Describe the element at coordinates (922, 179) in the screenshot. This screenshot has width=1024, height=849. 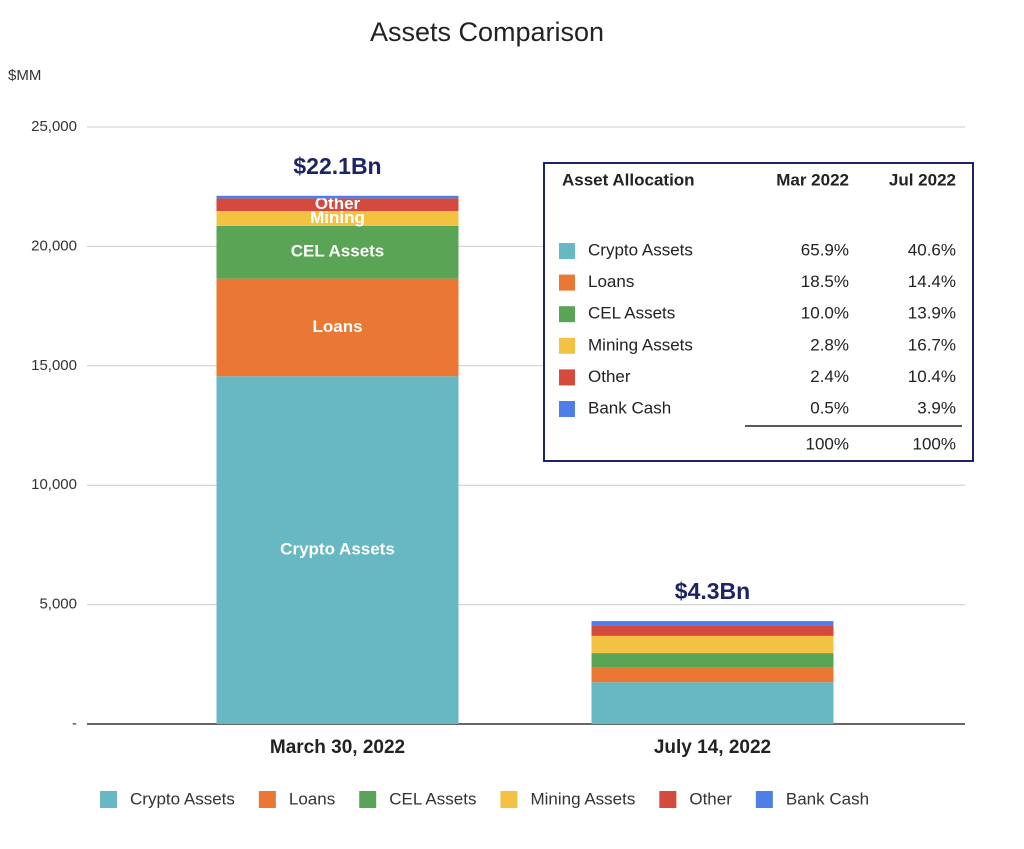
I see `table-header: Jul 2022` at that location.